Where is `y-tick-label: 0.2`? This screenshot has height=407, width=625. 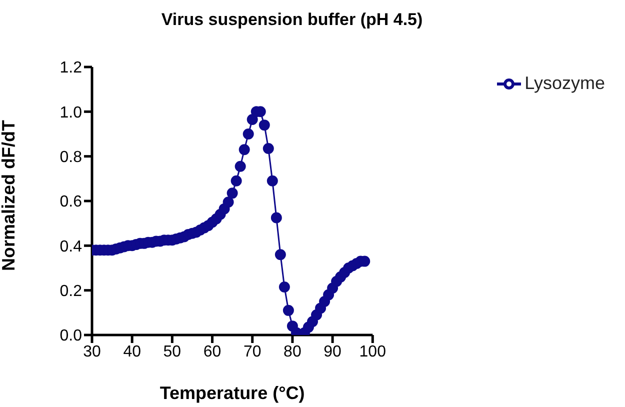 y-tick-label: 0.2 is located at coordinates (71, 291).